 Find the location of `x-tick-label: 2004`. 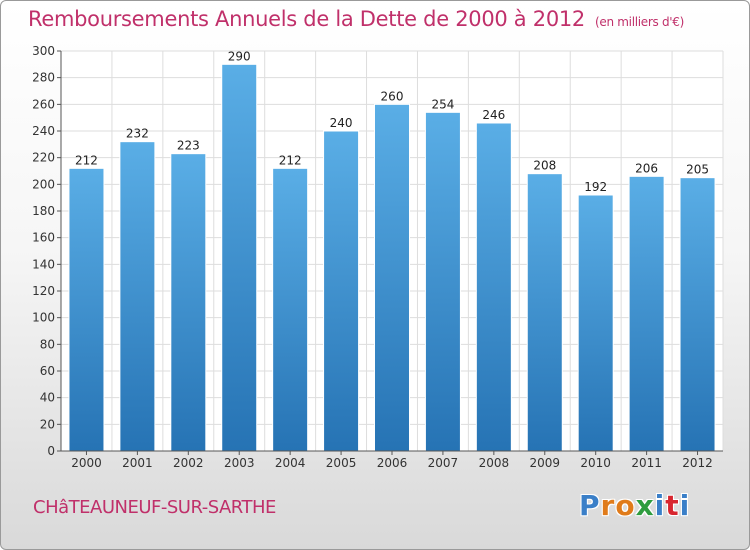

x-tick-label: 2004 is located at coordinates (290, 463).